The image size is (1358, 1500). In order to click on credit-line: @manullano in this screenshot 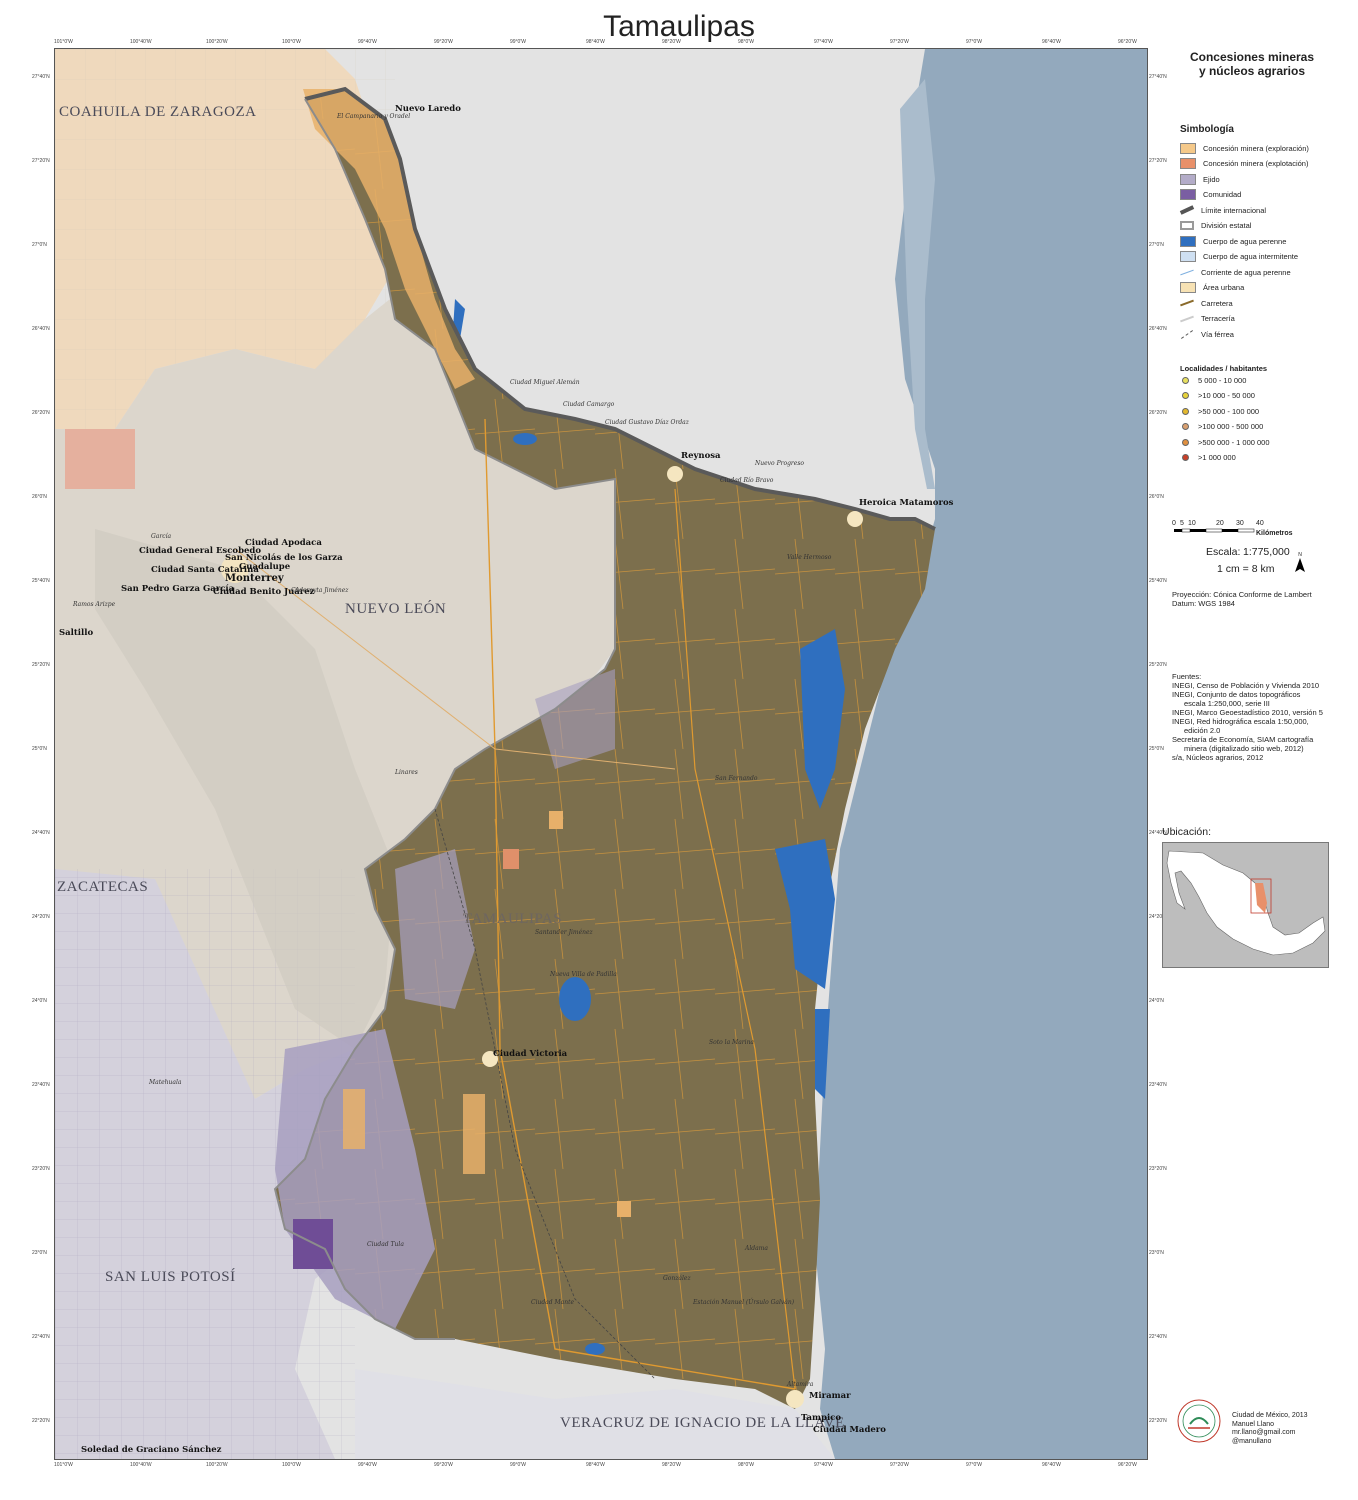, I will do `click(1252, 1441)`.